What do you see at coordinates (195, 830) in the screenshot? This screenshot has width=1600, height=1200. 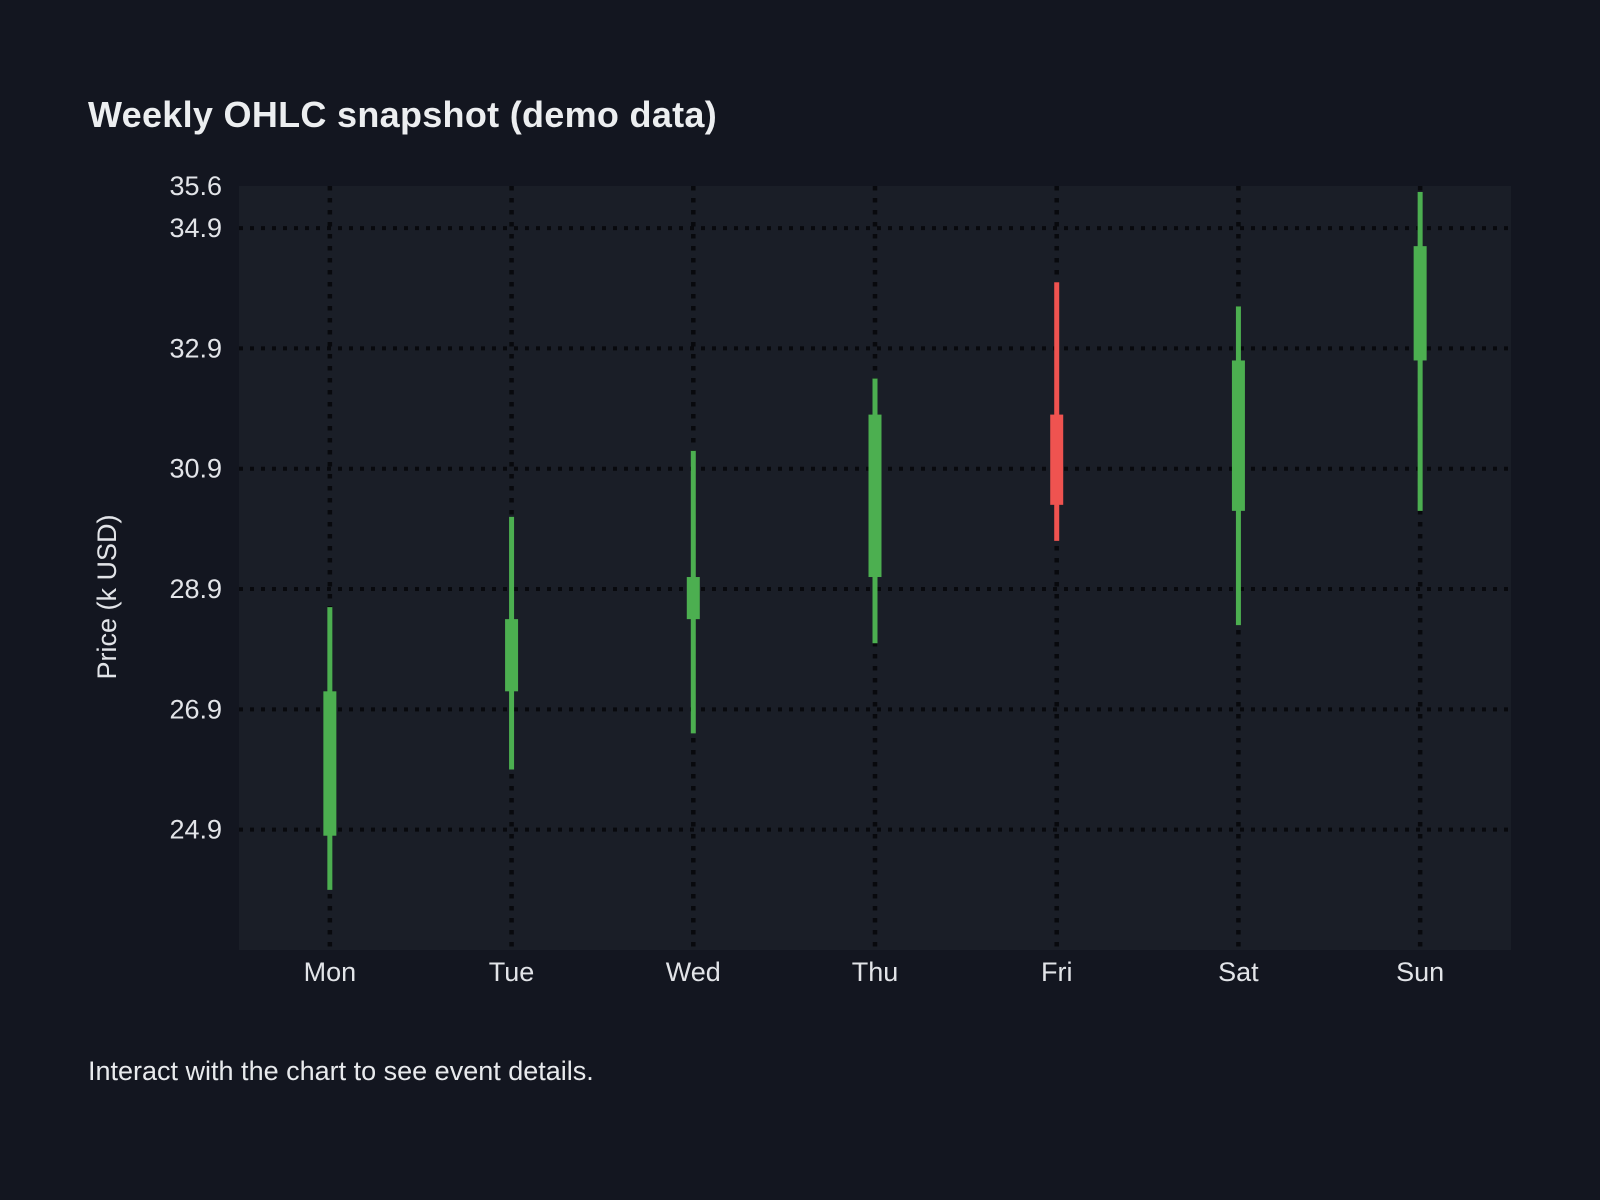 I see `y-tick-label: 24.9` at bounding box center [195, 830].